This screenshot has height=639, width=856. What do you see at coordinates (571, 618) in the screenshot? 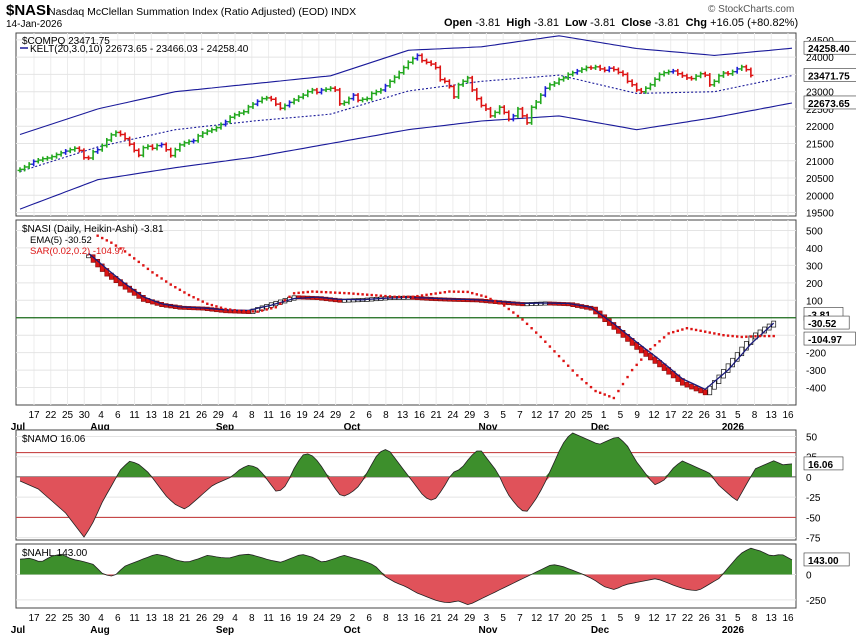
I see `x-date-label: 20` at bounding box center [571, 618].